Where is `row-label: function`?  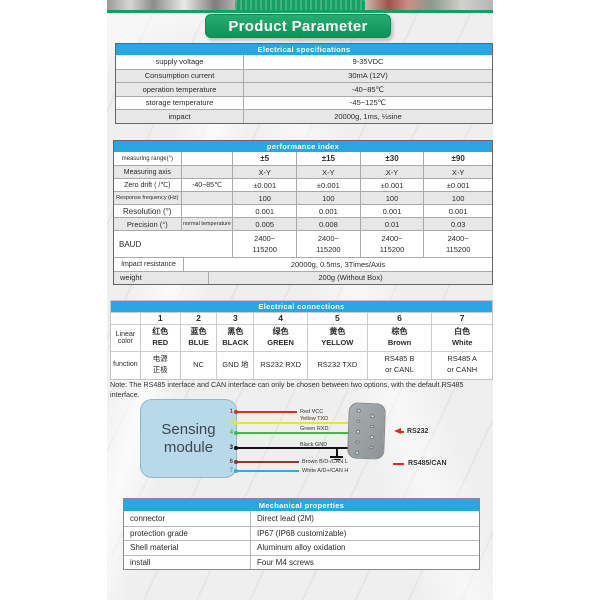 row-label: function is located at coordinates (126, 365).